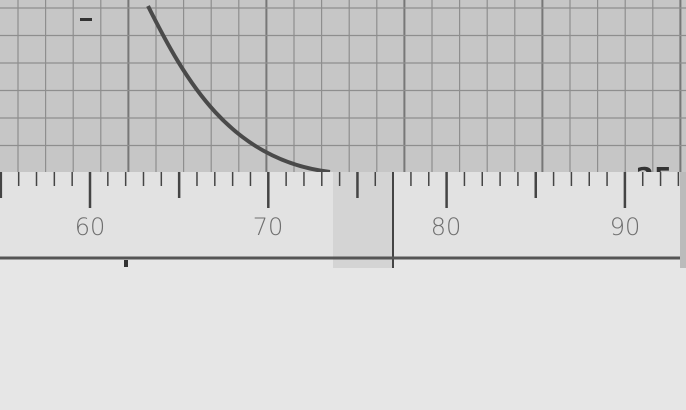  Describe the element at coordinates (683, 220) in the screenshot. I see `ruler-end` at that location.